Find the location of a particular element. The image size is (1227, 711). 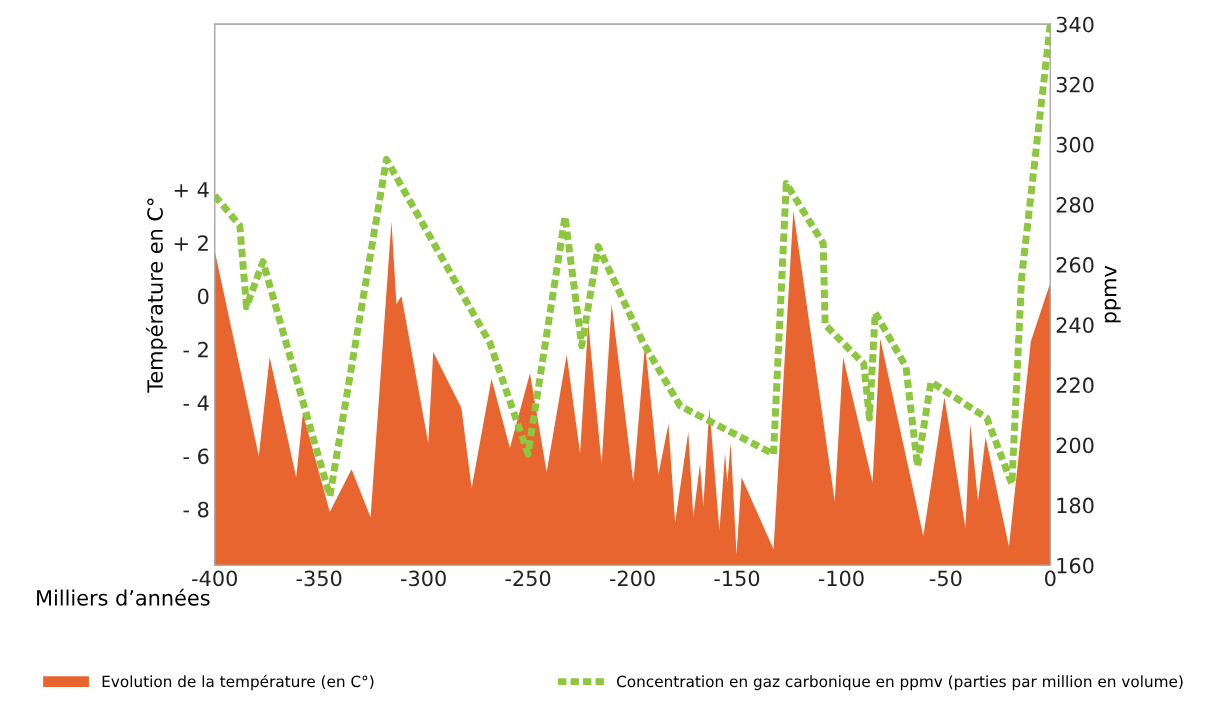

y-tick-label: - 4 is located at coordinates (196, 403).